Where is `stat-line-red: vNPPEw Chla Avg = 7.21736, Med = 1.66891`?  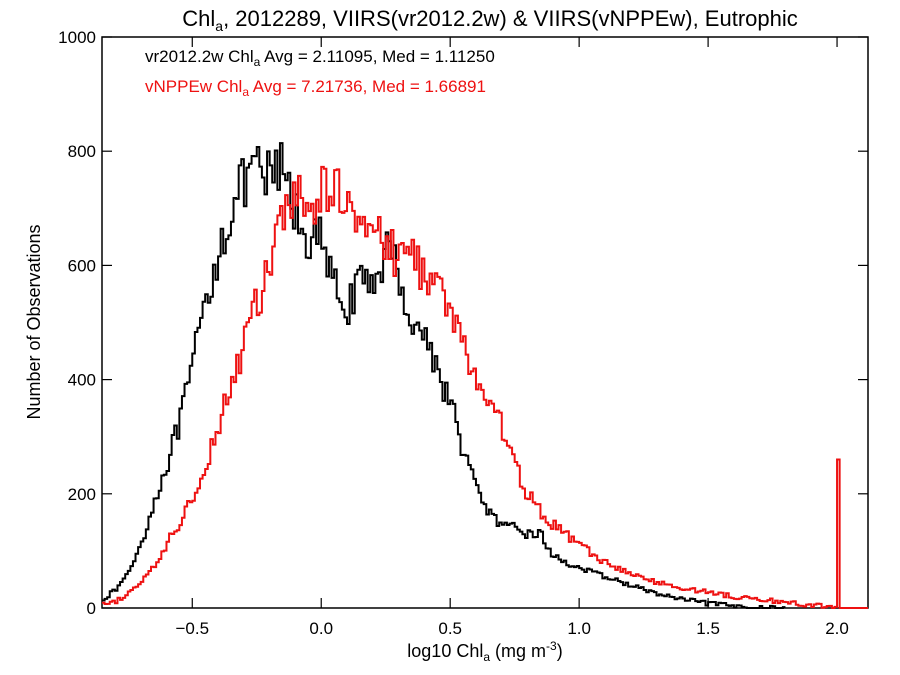 stat-line-red: vNPPEw Chla Avg = 7.21736, Med = 1.66891 is located at coordinates (315, 88).